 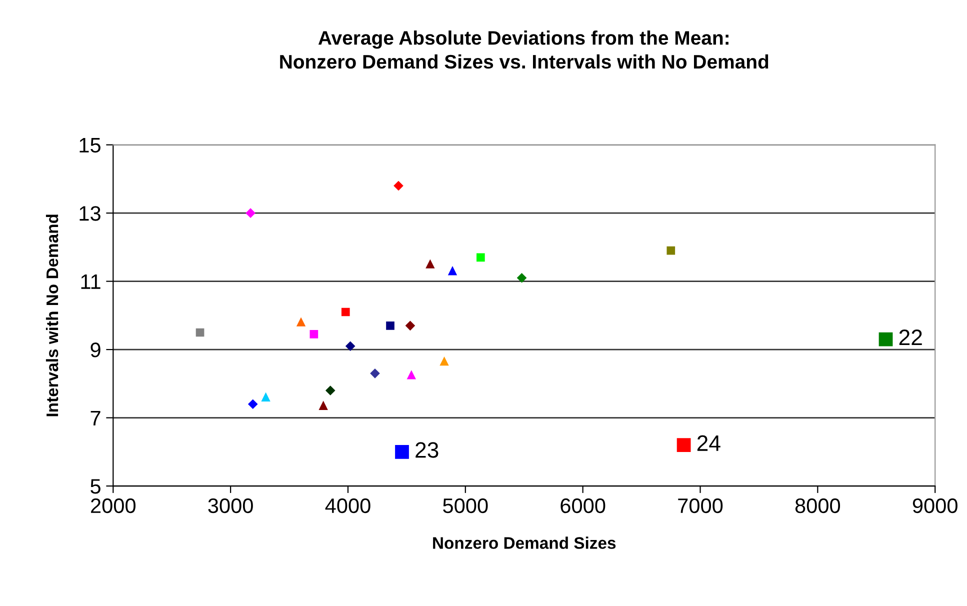 What do you see at coordinates (95, 418) in the screenshot?
I see `y-tick-label: 7` at bounding box center [95, 418].